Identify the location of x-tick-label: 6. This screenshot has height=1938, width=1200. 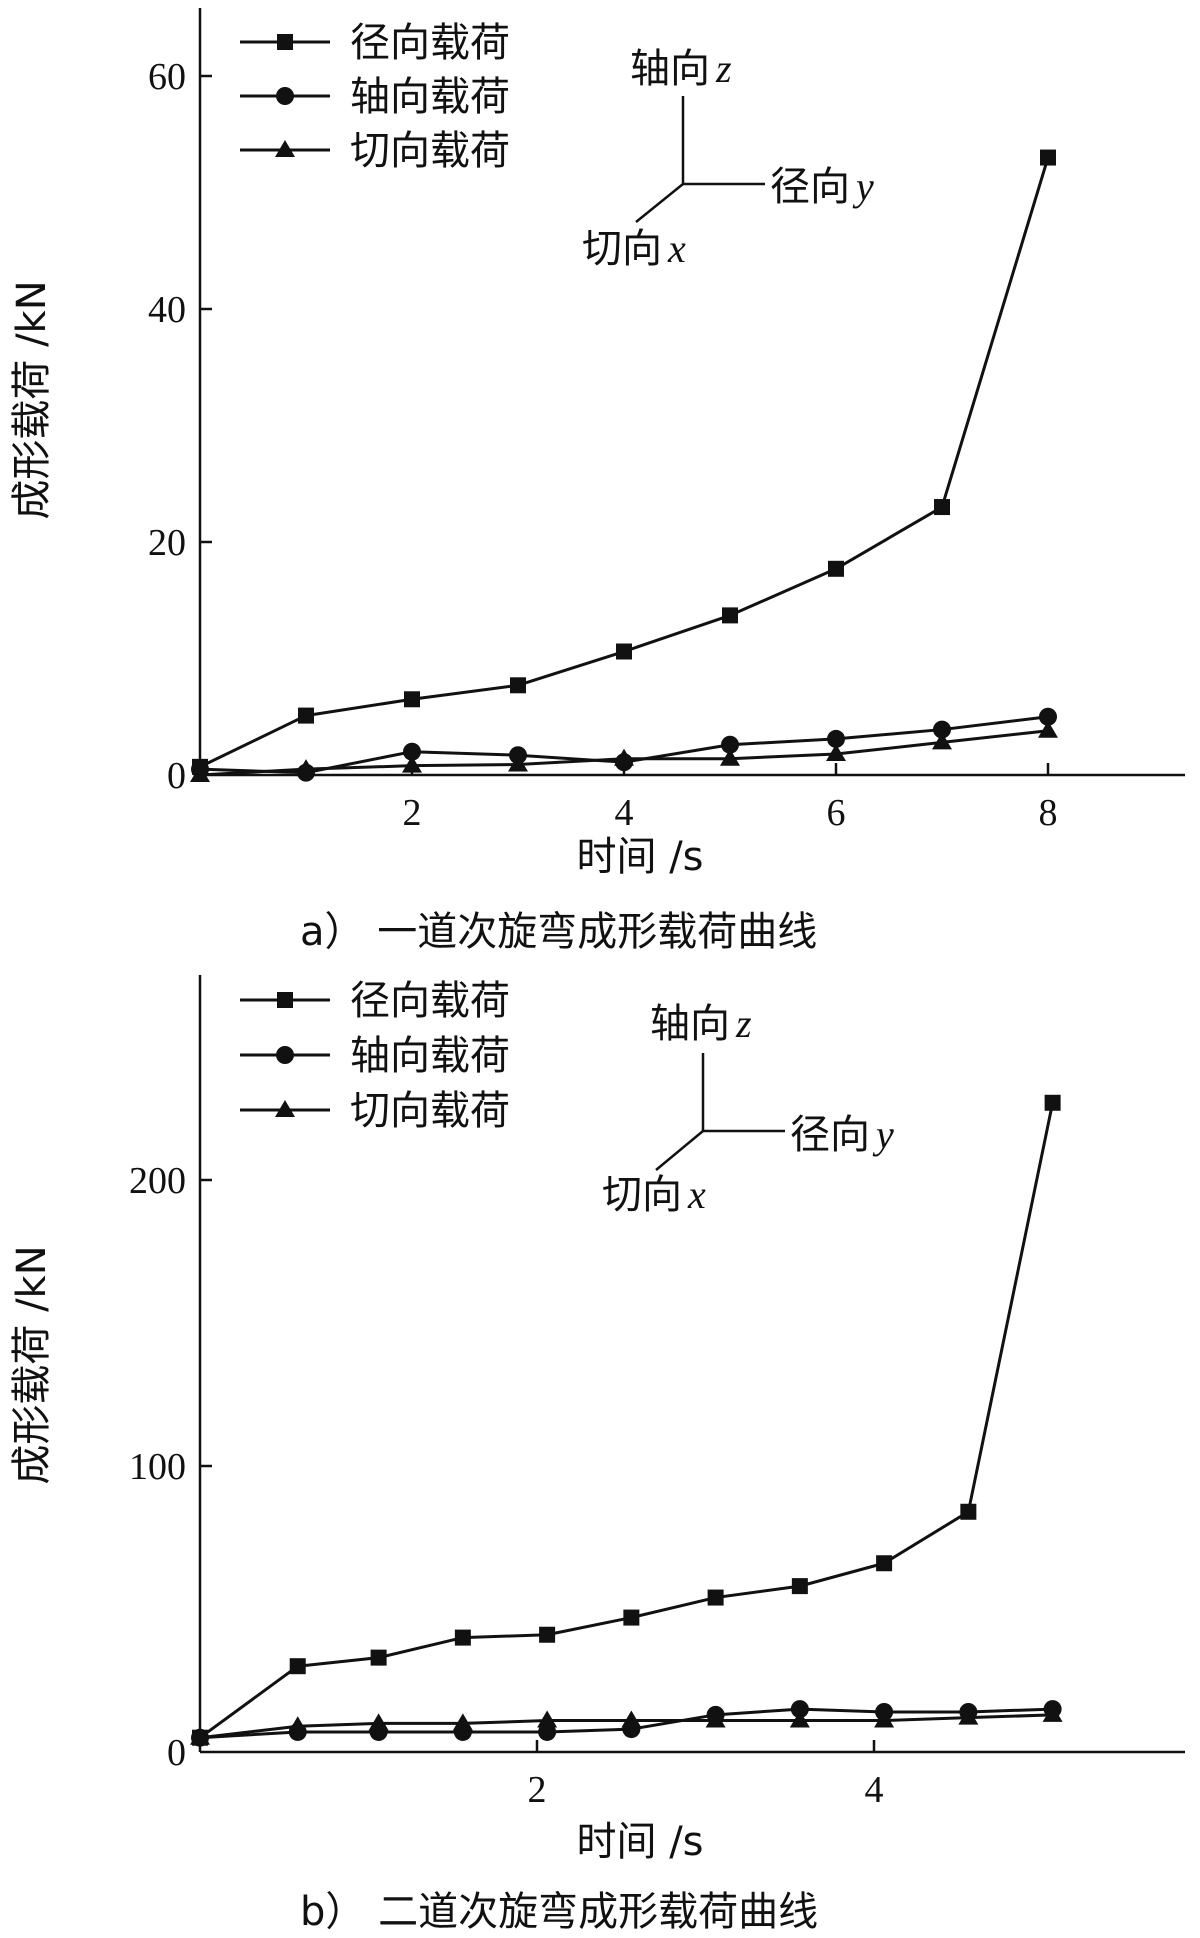
(836, 813).